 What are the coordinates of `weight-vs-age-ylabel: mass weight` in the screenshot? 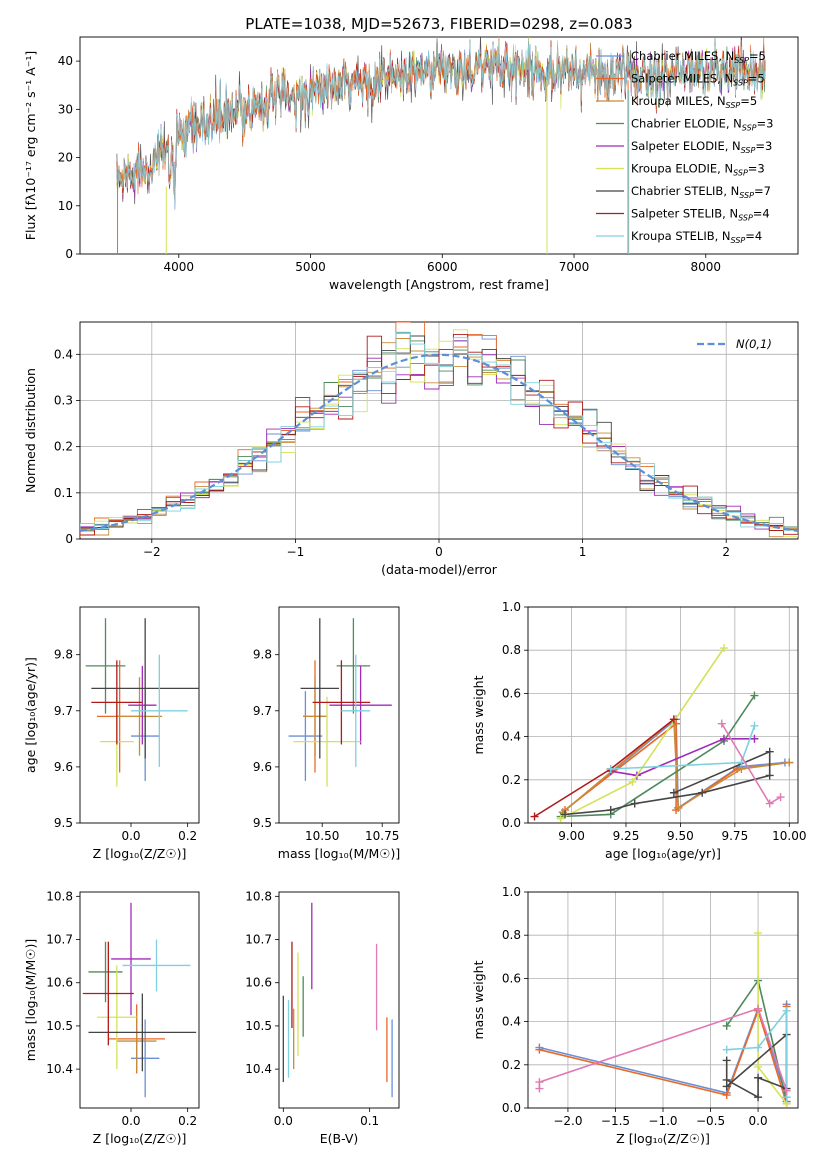 It's located at (478, 714).